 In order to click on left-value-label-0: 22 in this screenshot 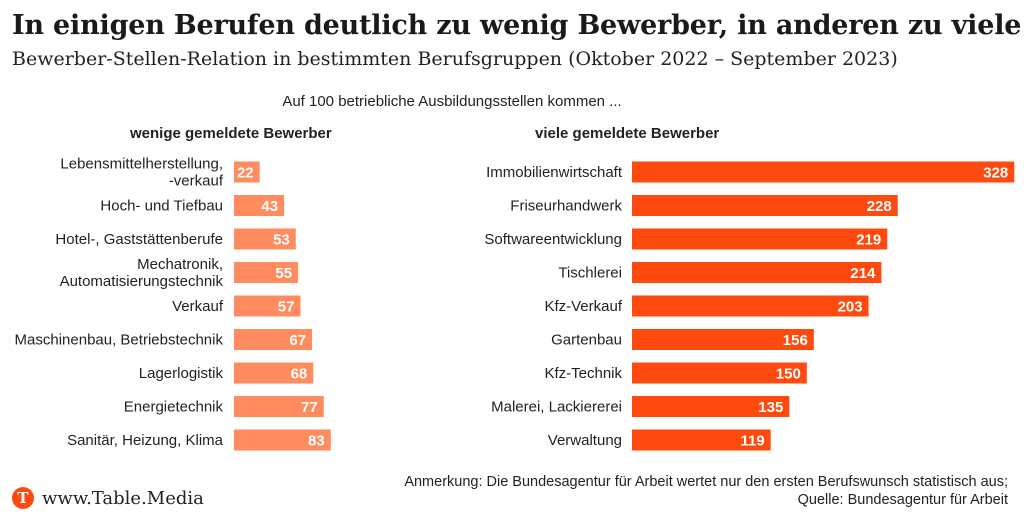, I will do `click(245, 173)`.